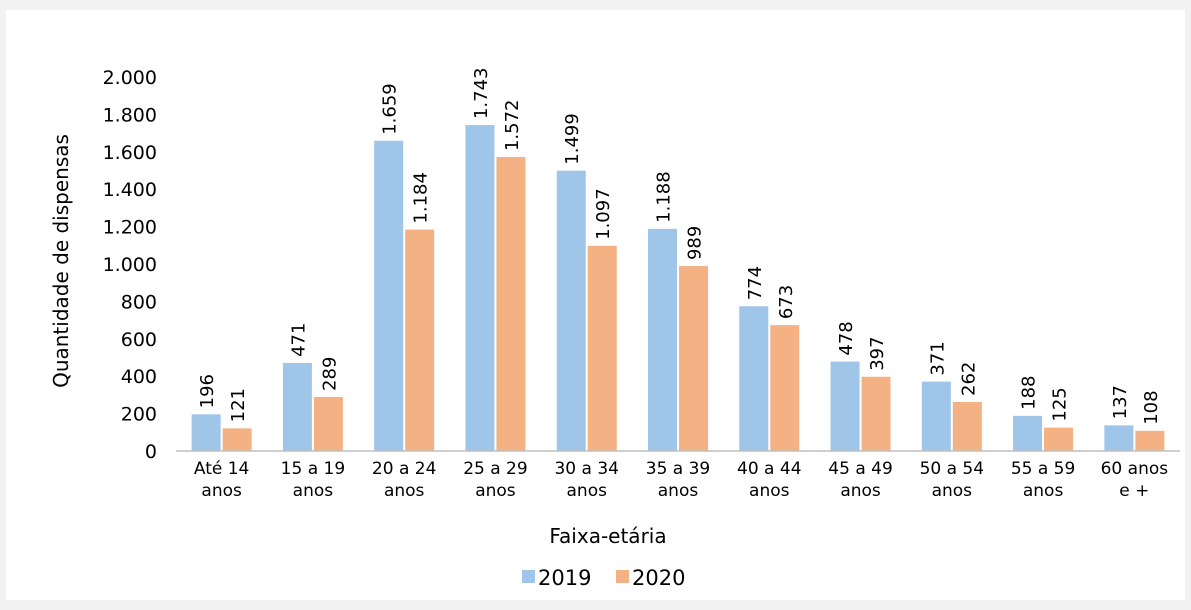 The height and width of the screenshot is (610, 1191). Describe the element at coordinates (313, 480) in the screenshot. I see `x-tick-label: 15 a 19 anos` at that location.